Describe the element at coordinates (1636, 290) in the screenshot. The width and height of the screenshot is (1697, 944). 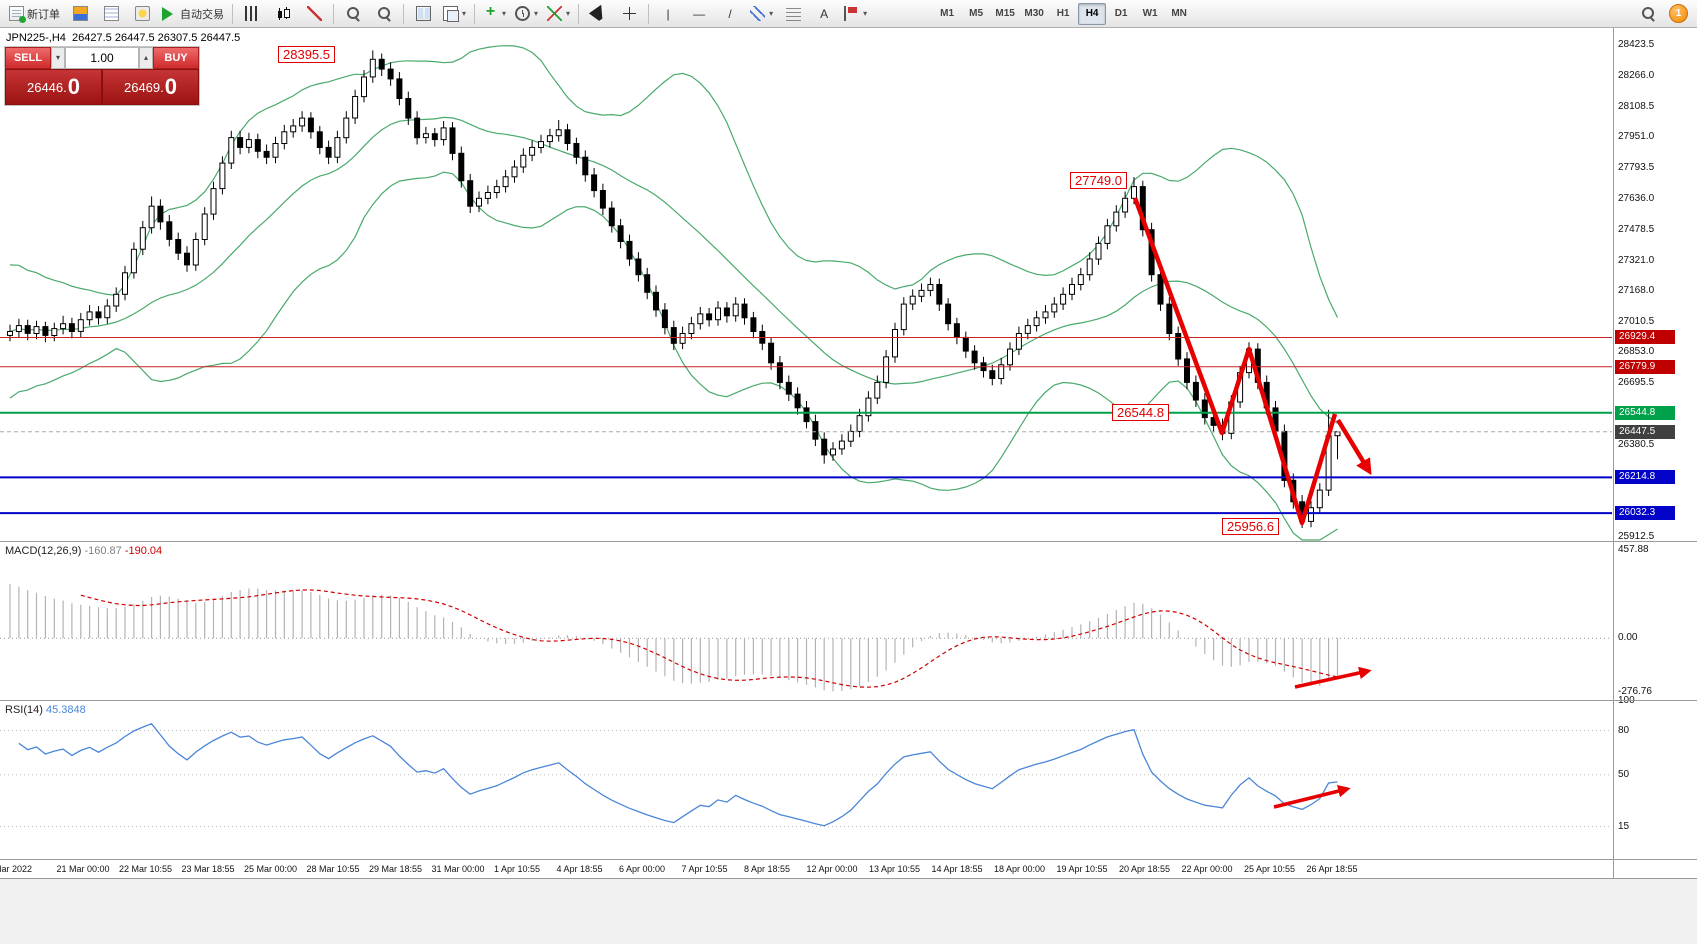
I see `price-tick: 27168.0` at that location.